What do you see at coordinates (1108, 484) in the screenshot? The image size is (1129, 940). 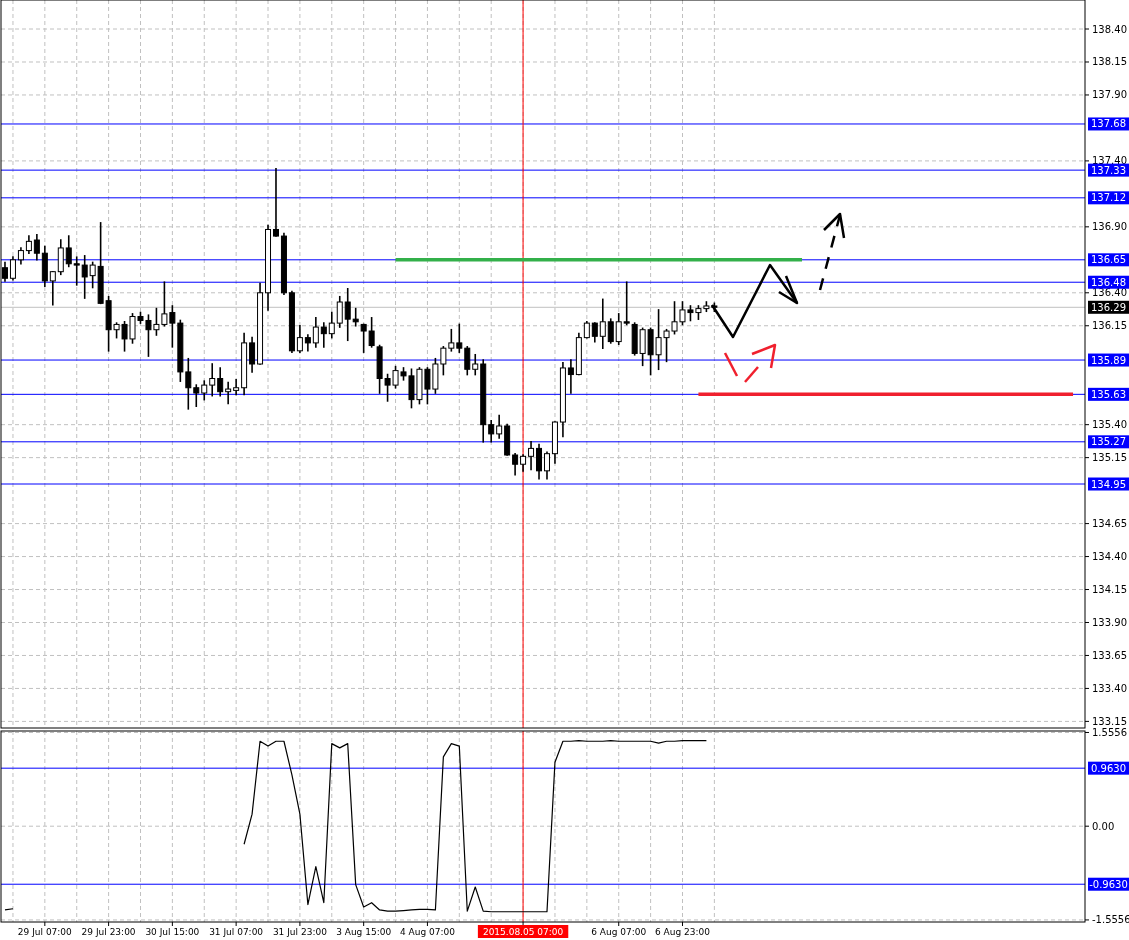 I see `ref-line-label: 134.95` at bounding box center [1108, 484].